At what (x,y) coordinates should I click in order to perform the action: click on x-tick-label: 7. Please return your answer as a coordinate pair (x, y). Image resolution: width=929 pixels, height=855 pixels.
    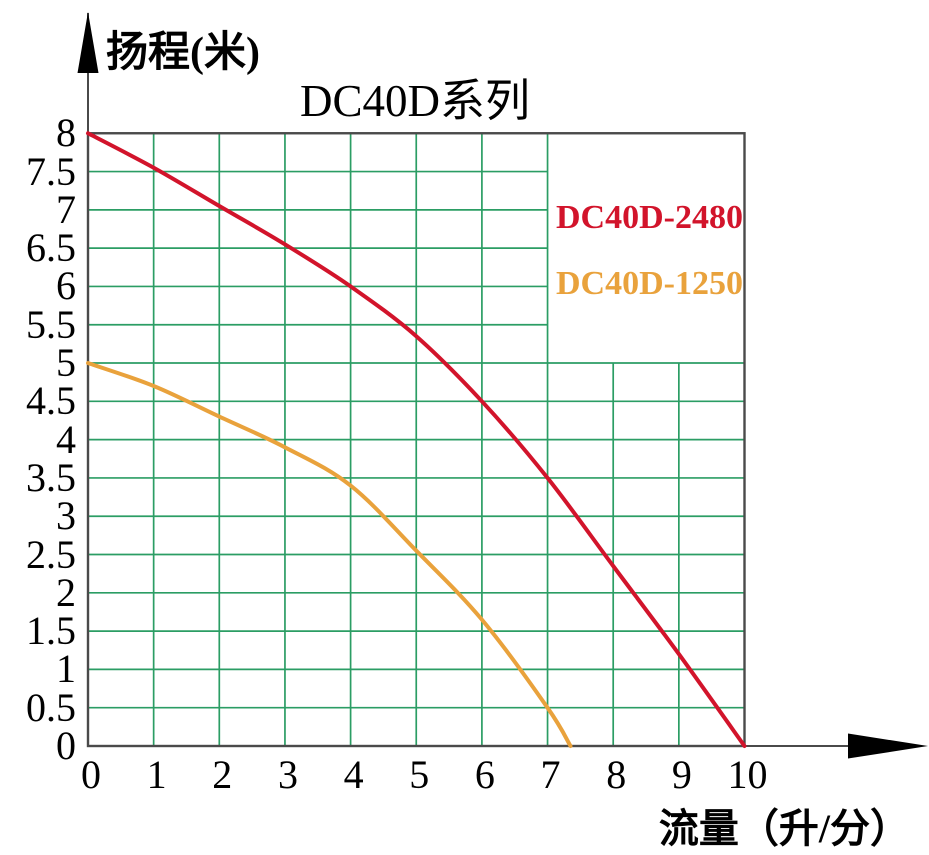
    Looking at the image, I should click on (550, 774).